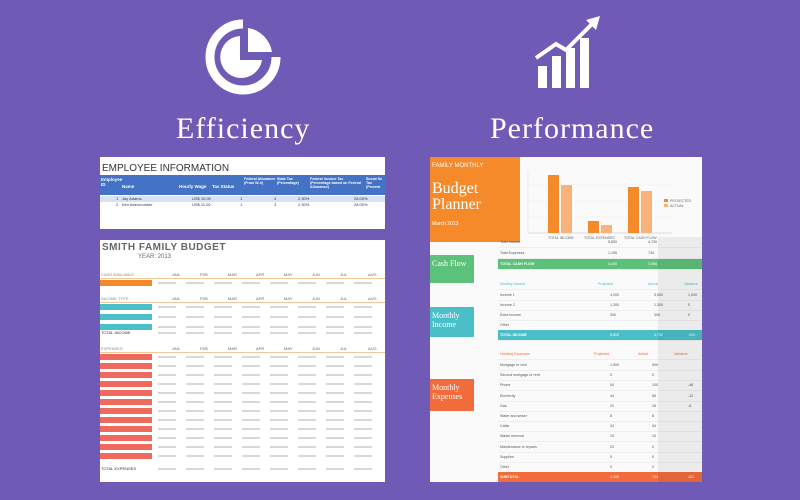 Image resolution: width=800 pixels, height=500 pixels. Describe the element at coordinates (600, 365) in the screenshot. I see `expense-row: Mortgage or rent 1,000 500` at that location.